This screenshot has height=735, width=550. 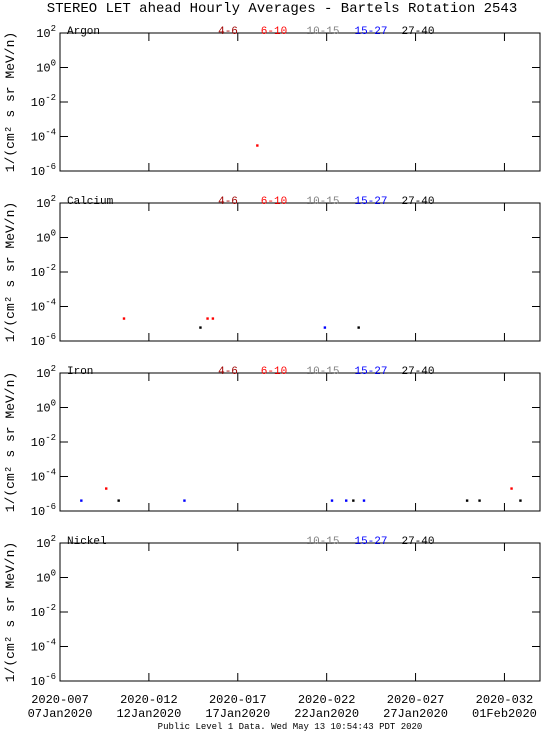 I want to click on panel-label: Nickel, so click(x=87, y=542).